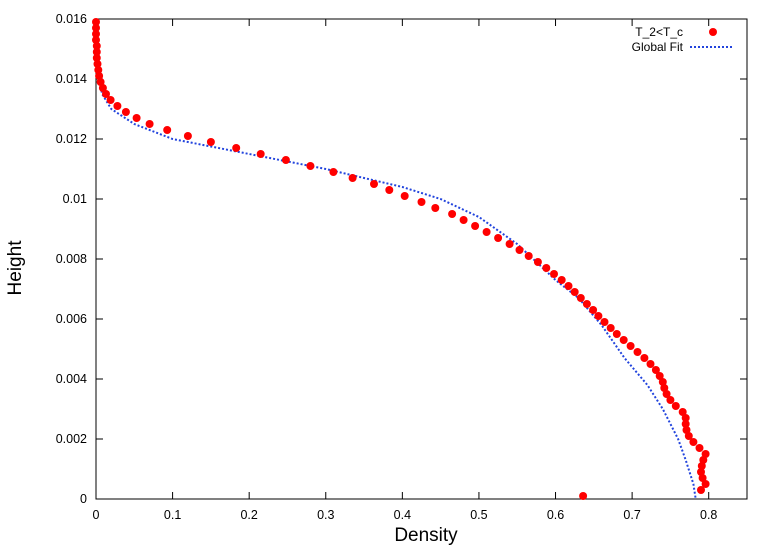  I want to click on x-tick-label: 0.8, so click(708, 515).